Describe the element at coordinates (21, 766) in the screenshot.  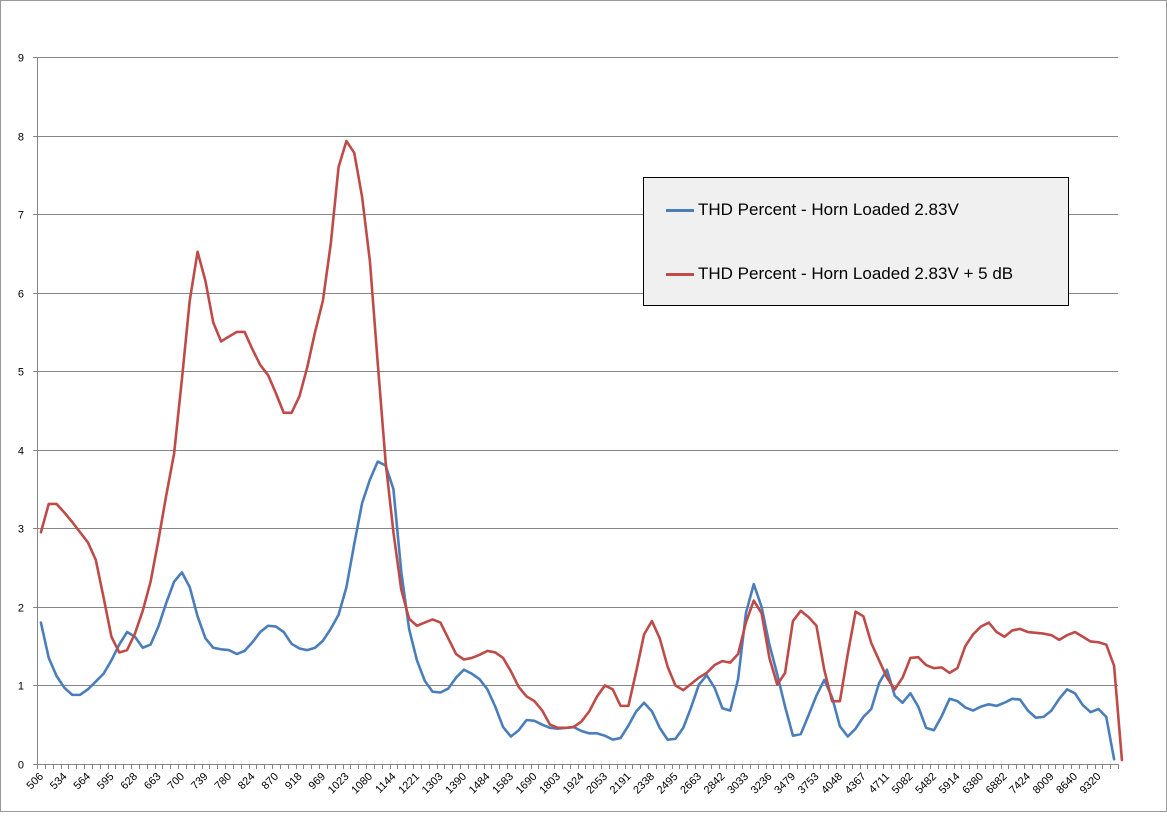
I see `y-tick-label: 0` at that location.